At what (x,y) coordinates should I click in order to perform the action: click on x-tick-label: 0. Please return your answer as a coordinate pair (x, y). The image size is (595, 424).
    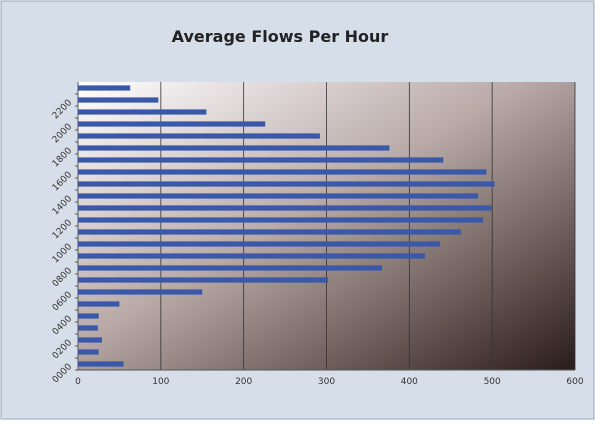
    Looking at the image, I should click on (78, 382).